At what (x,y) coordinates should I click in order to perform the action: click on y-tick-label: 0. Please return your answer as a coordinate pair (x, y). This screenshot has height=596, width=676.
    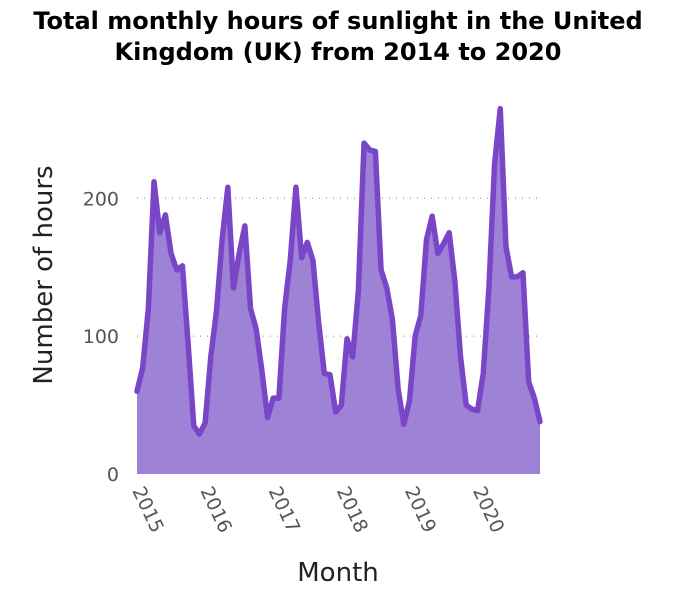
    Looking at the image, I should click on (113, 475).